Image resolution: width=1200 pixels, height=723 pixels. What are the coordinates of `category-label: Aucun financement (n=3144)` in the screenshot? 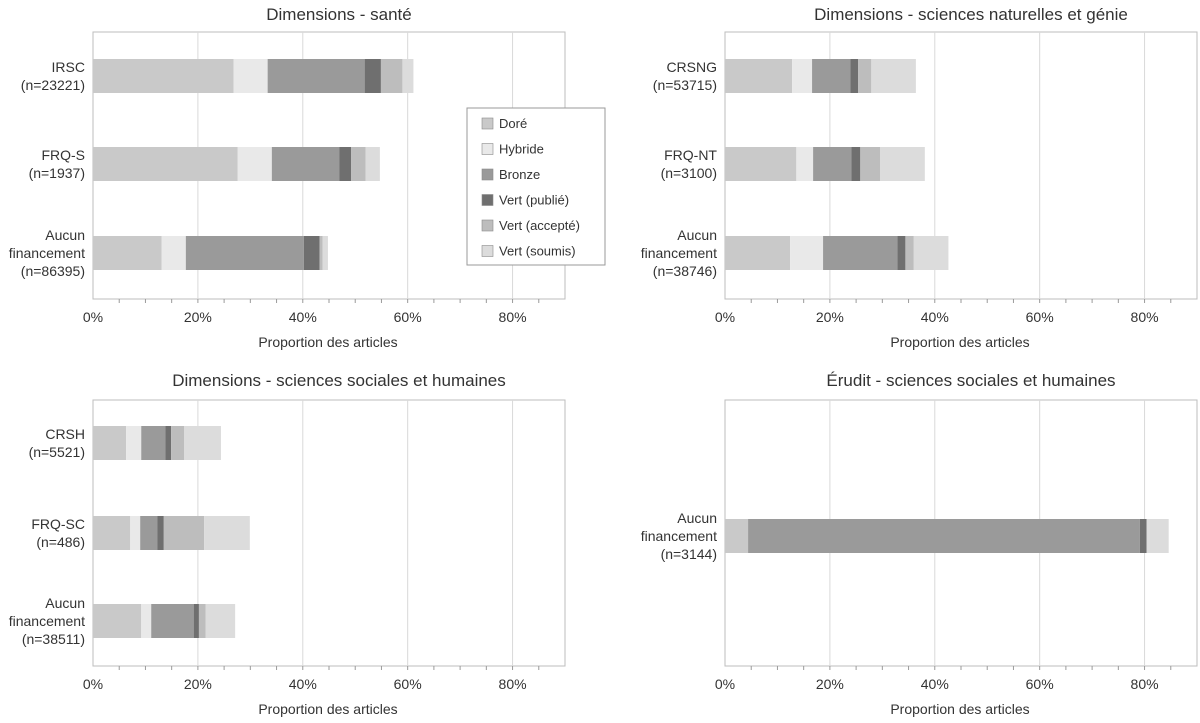 It's located at (679, 536).